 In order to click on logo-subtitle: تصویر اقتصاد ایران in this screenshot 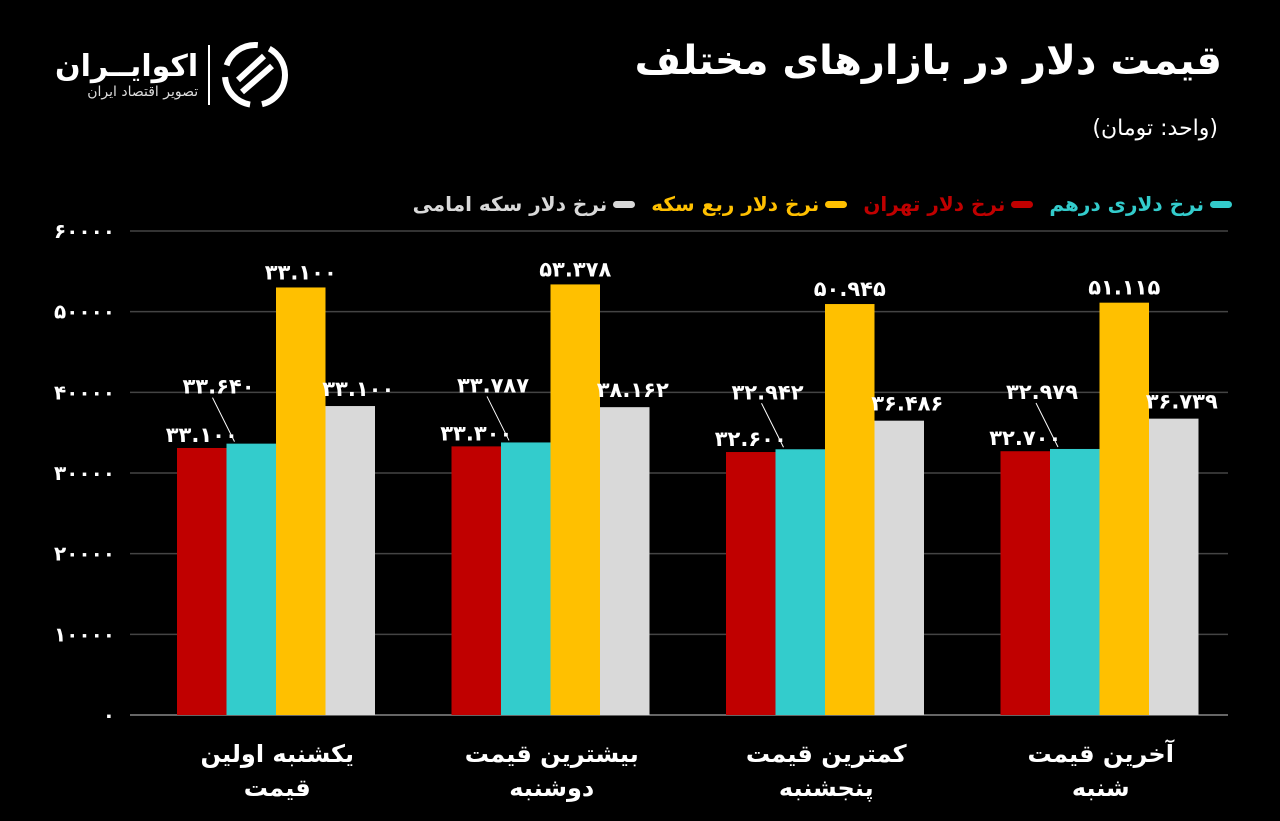, I will do `click(143, 92)`.